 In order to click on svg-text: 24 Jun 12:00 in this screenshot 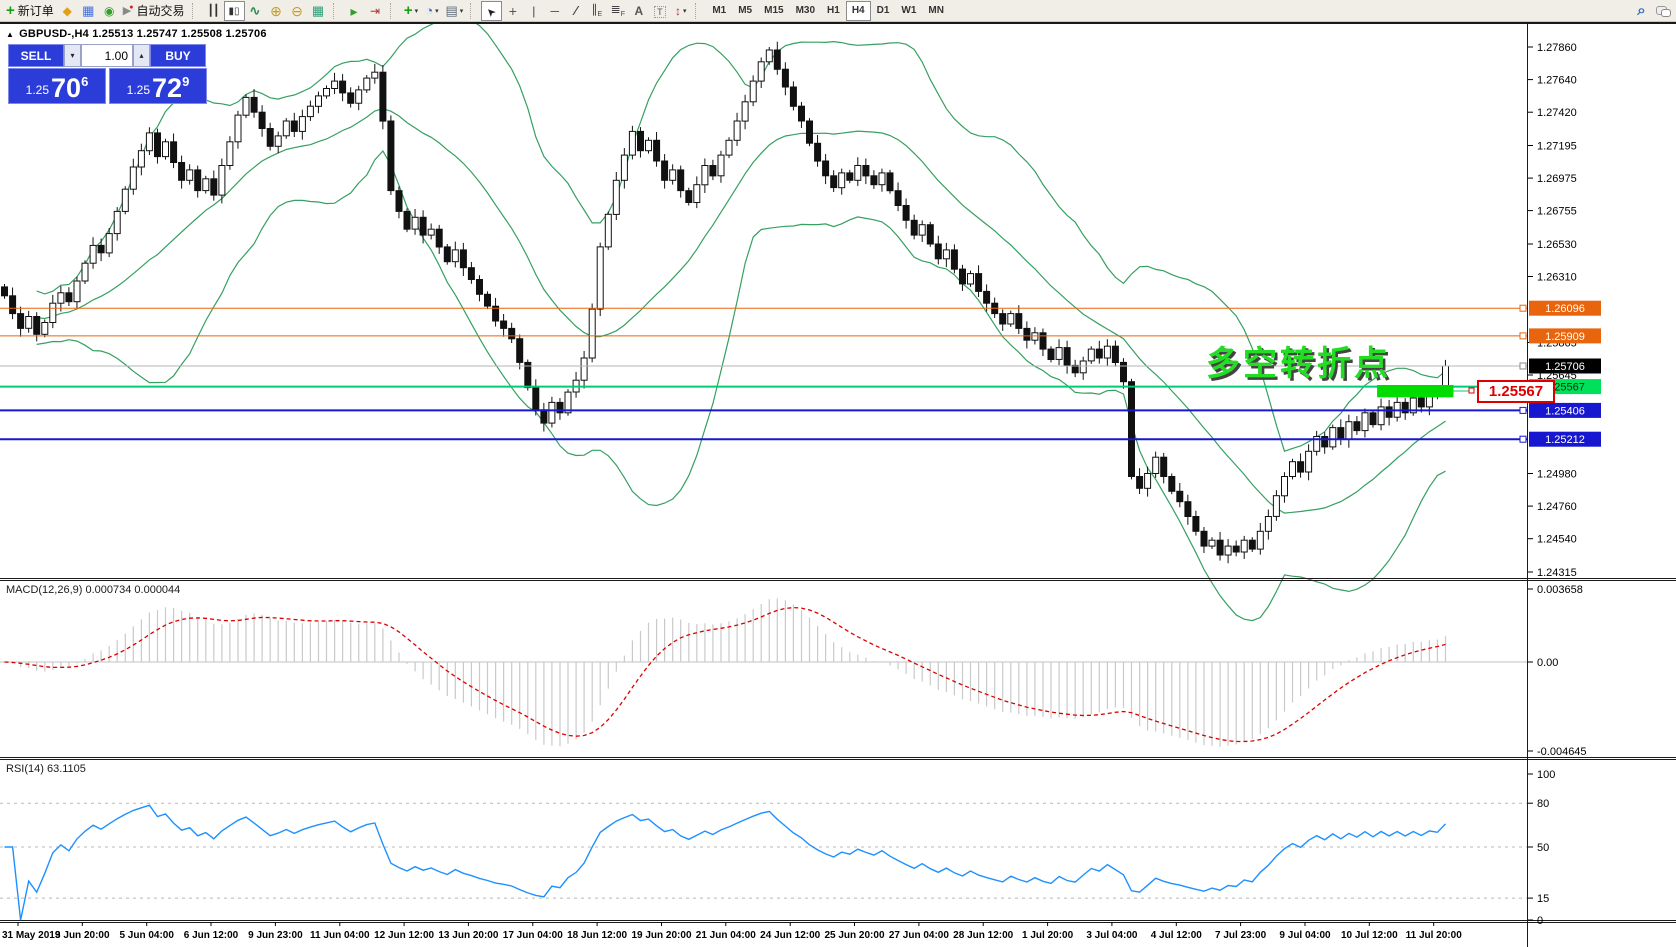, I will do `click(790, 935)`.